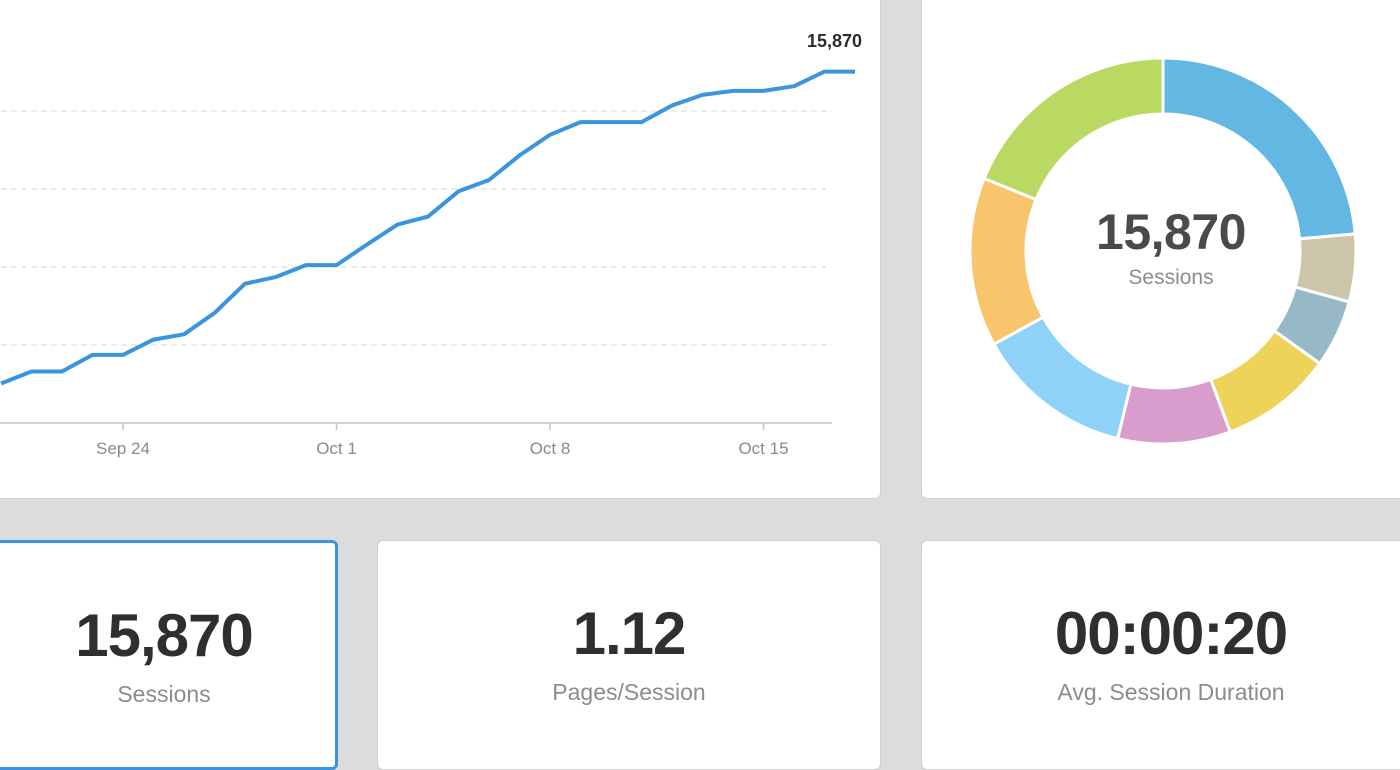  What do you see at coordinates (629, 633) in the screenshot?
I see `pages-per-session-value: 1.12` at bounding box center [629, 633].